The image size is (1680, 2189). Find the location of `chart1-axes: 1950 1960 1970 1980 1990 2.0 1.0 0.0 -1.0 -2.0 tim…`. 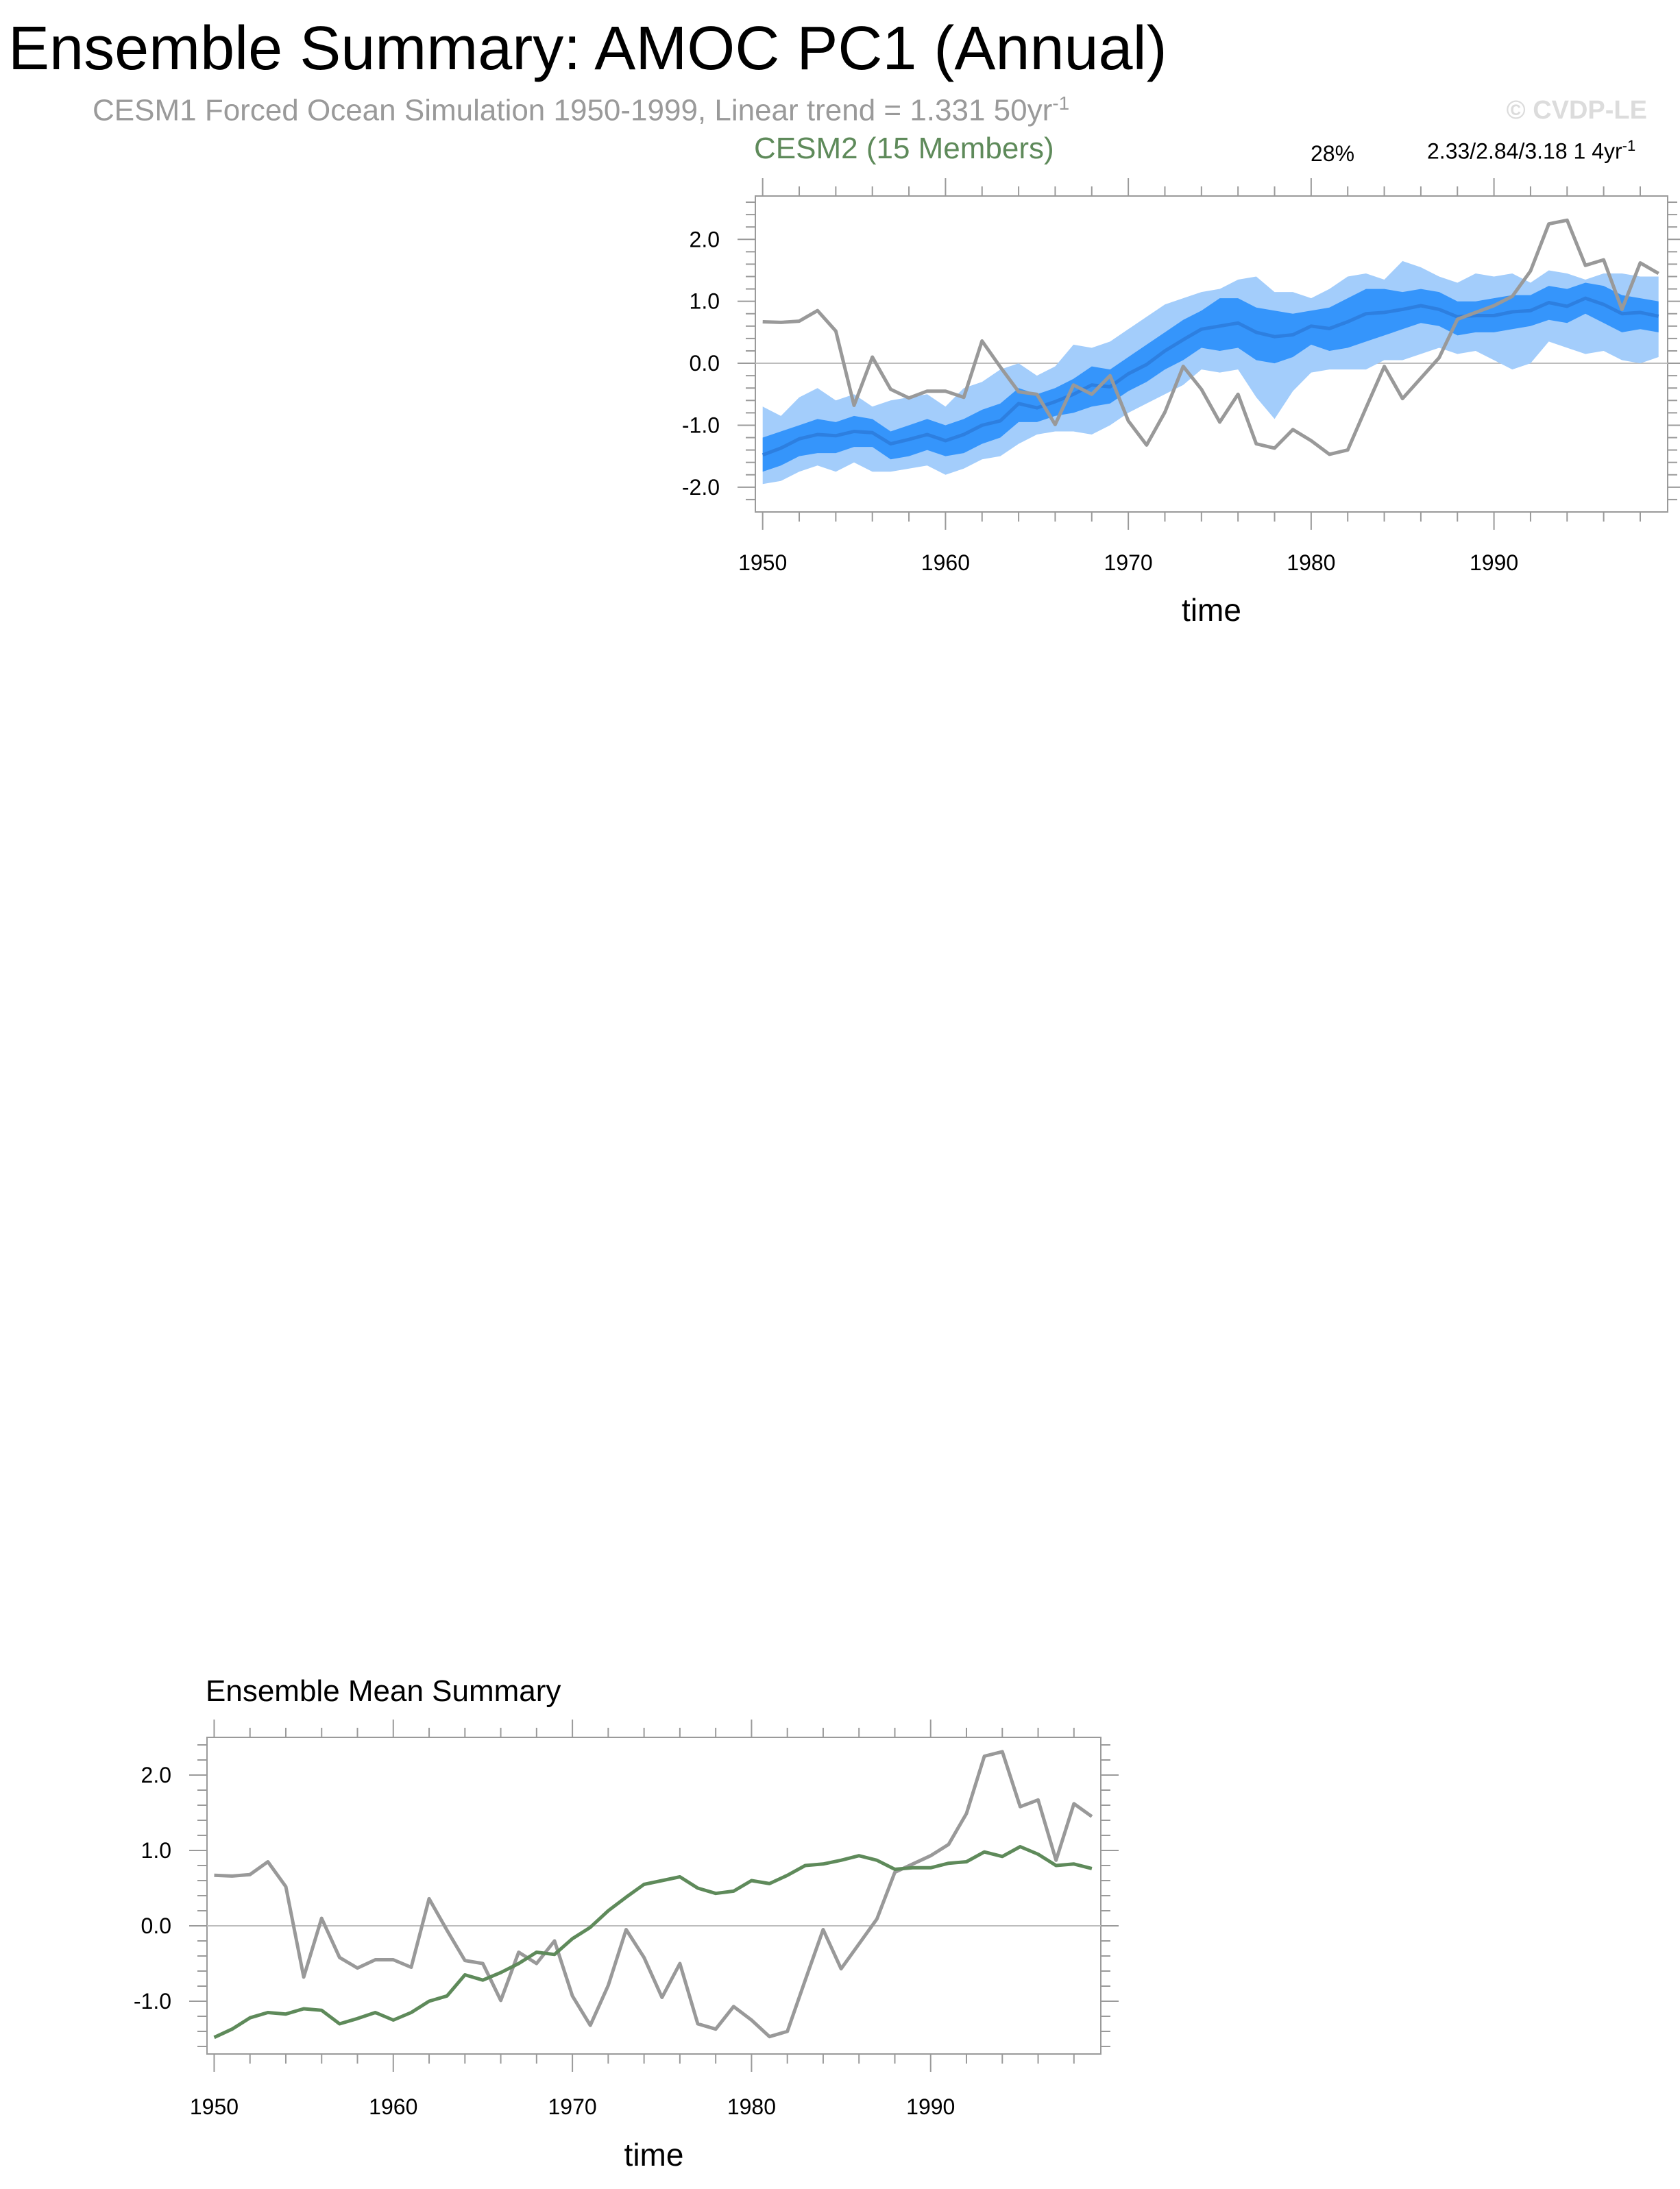

chart1-axes: 1950 1960 1970 1980 1990 2.0 1.0 0.0 -1.0 -2.0 tim… is located at coordinates (1181, 403).